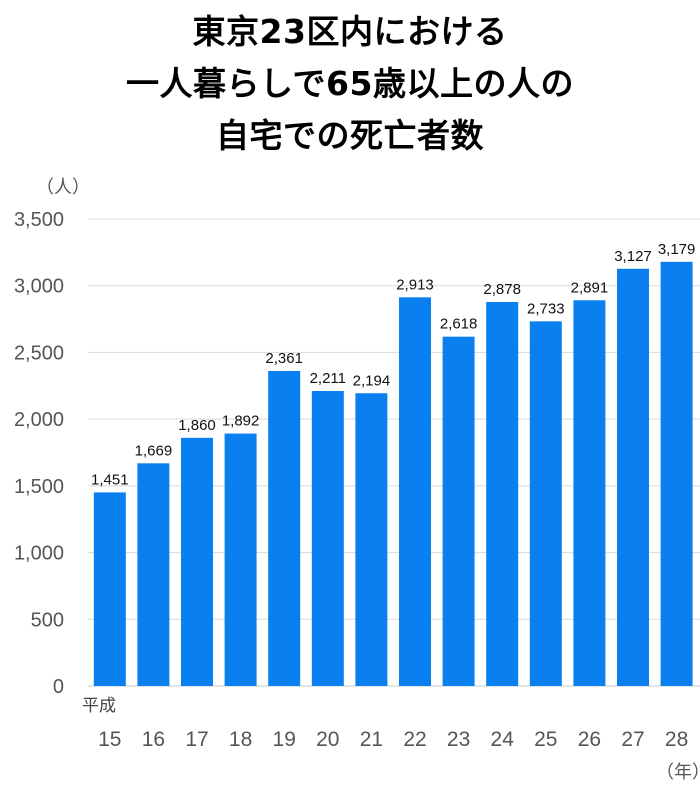 The height and width of the screenshot is (791, 700). I want to click on data-label: 1,860, so click(197, 425).